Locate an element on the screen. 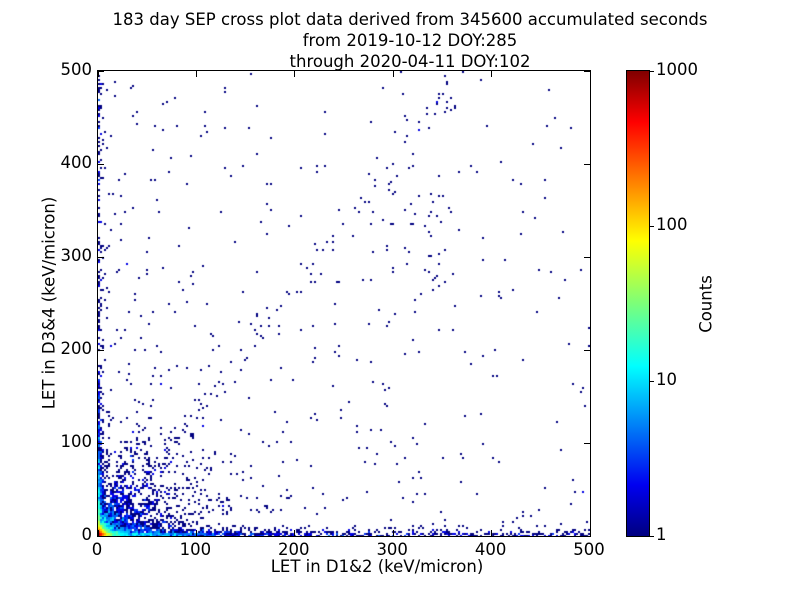 The width and height of the screenshot is (800, 600). x-tick-label: 200 is located at coordinates (294, 549).